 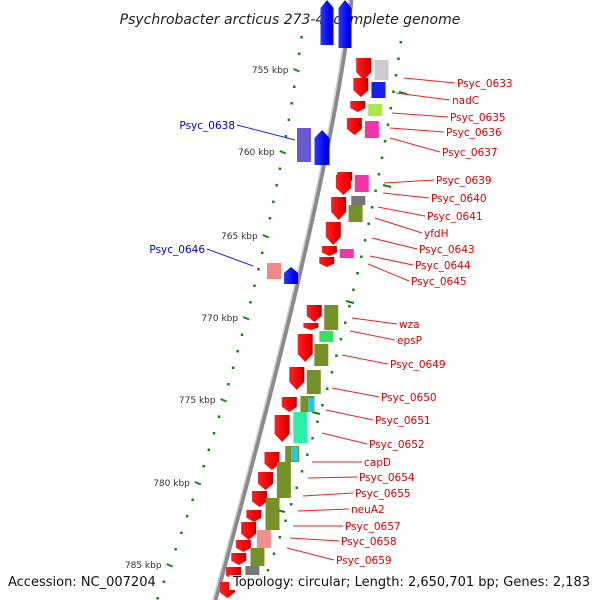 I want to click on gene-label-forward: neuA2, so click(x=368, y=510).